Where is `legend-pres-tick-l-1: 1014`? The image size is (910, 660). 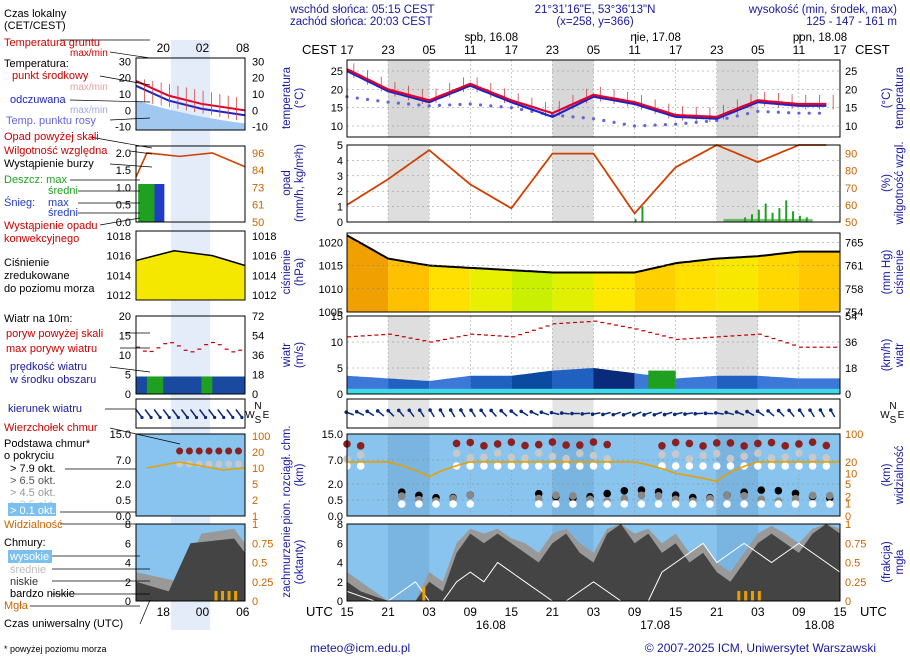
legend-pres-tick-l-1: 1014 is located at coordinates (119, 276).